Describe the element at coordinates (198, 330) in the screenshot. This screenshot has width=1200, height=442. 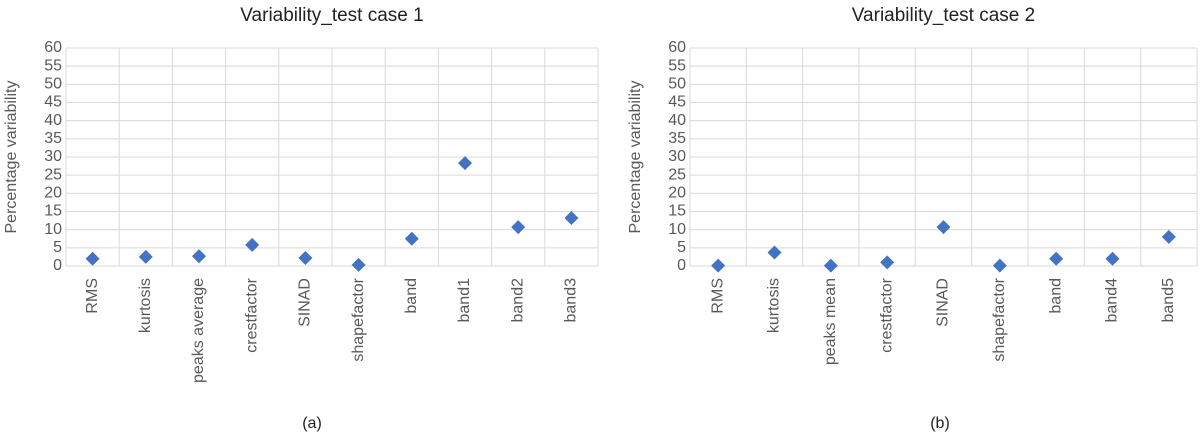
I see `x-tick-label: peaks average` at that location.